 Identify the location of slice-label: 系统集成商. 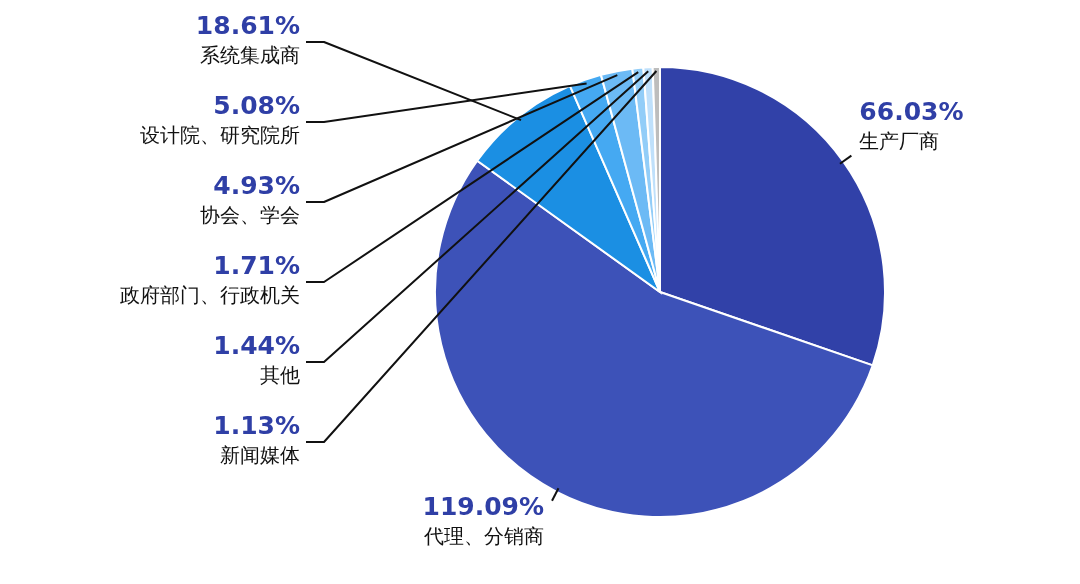
(250, 55).